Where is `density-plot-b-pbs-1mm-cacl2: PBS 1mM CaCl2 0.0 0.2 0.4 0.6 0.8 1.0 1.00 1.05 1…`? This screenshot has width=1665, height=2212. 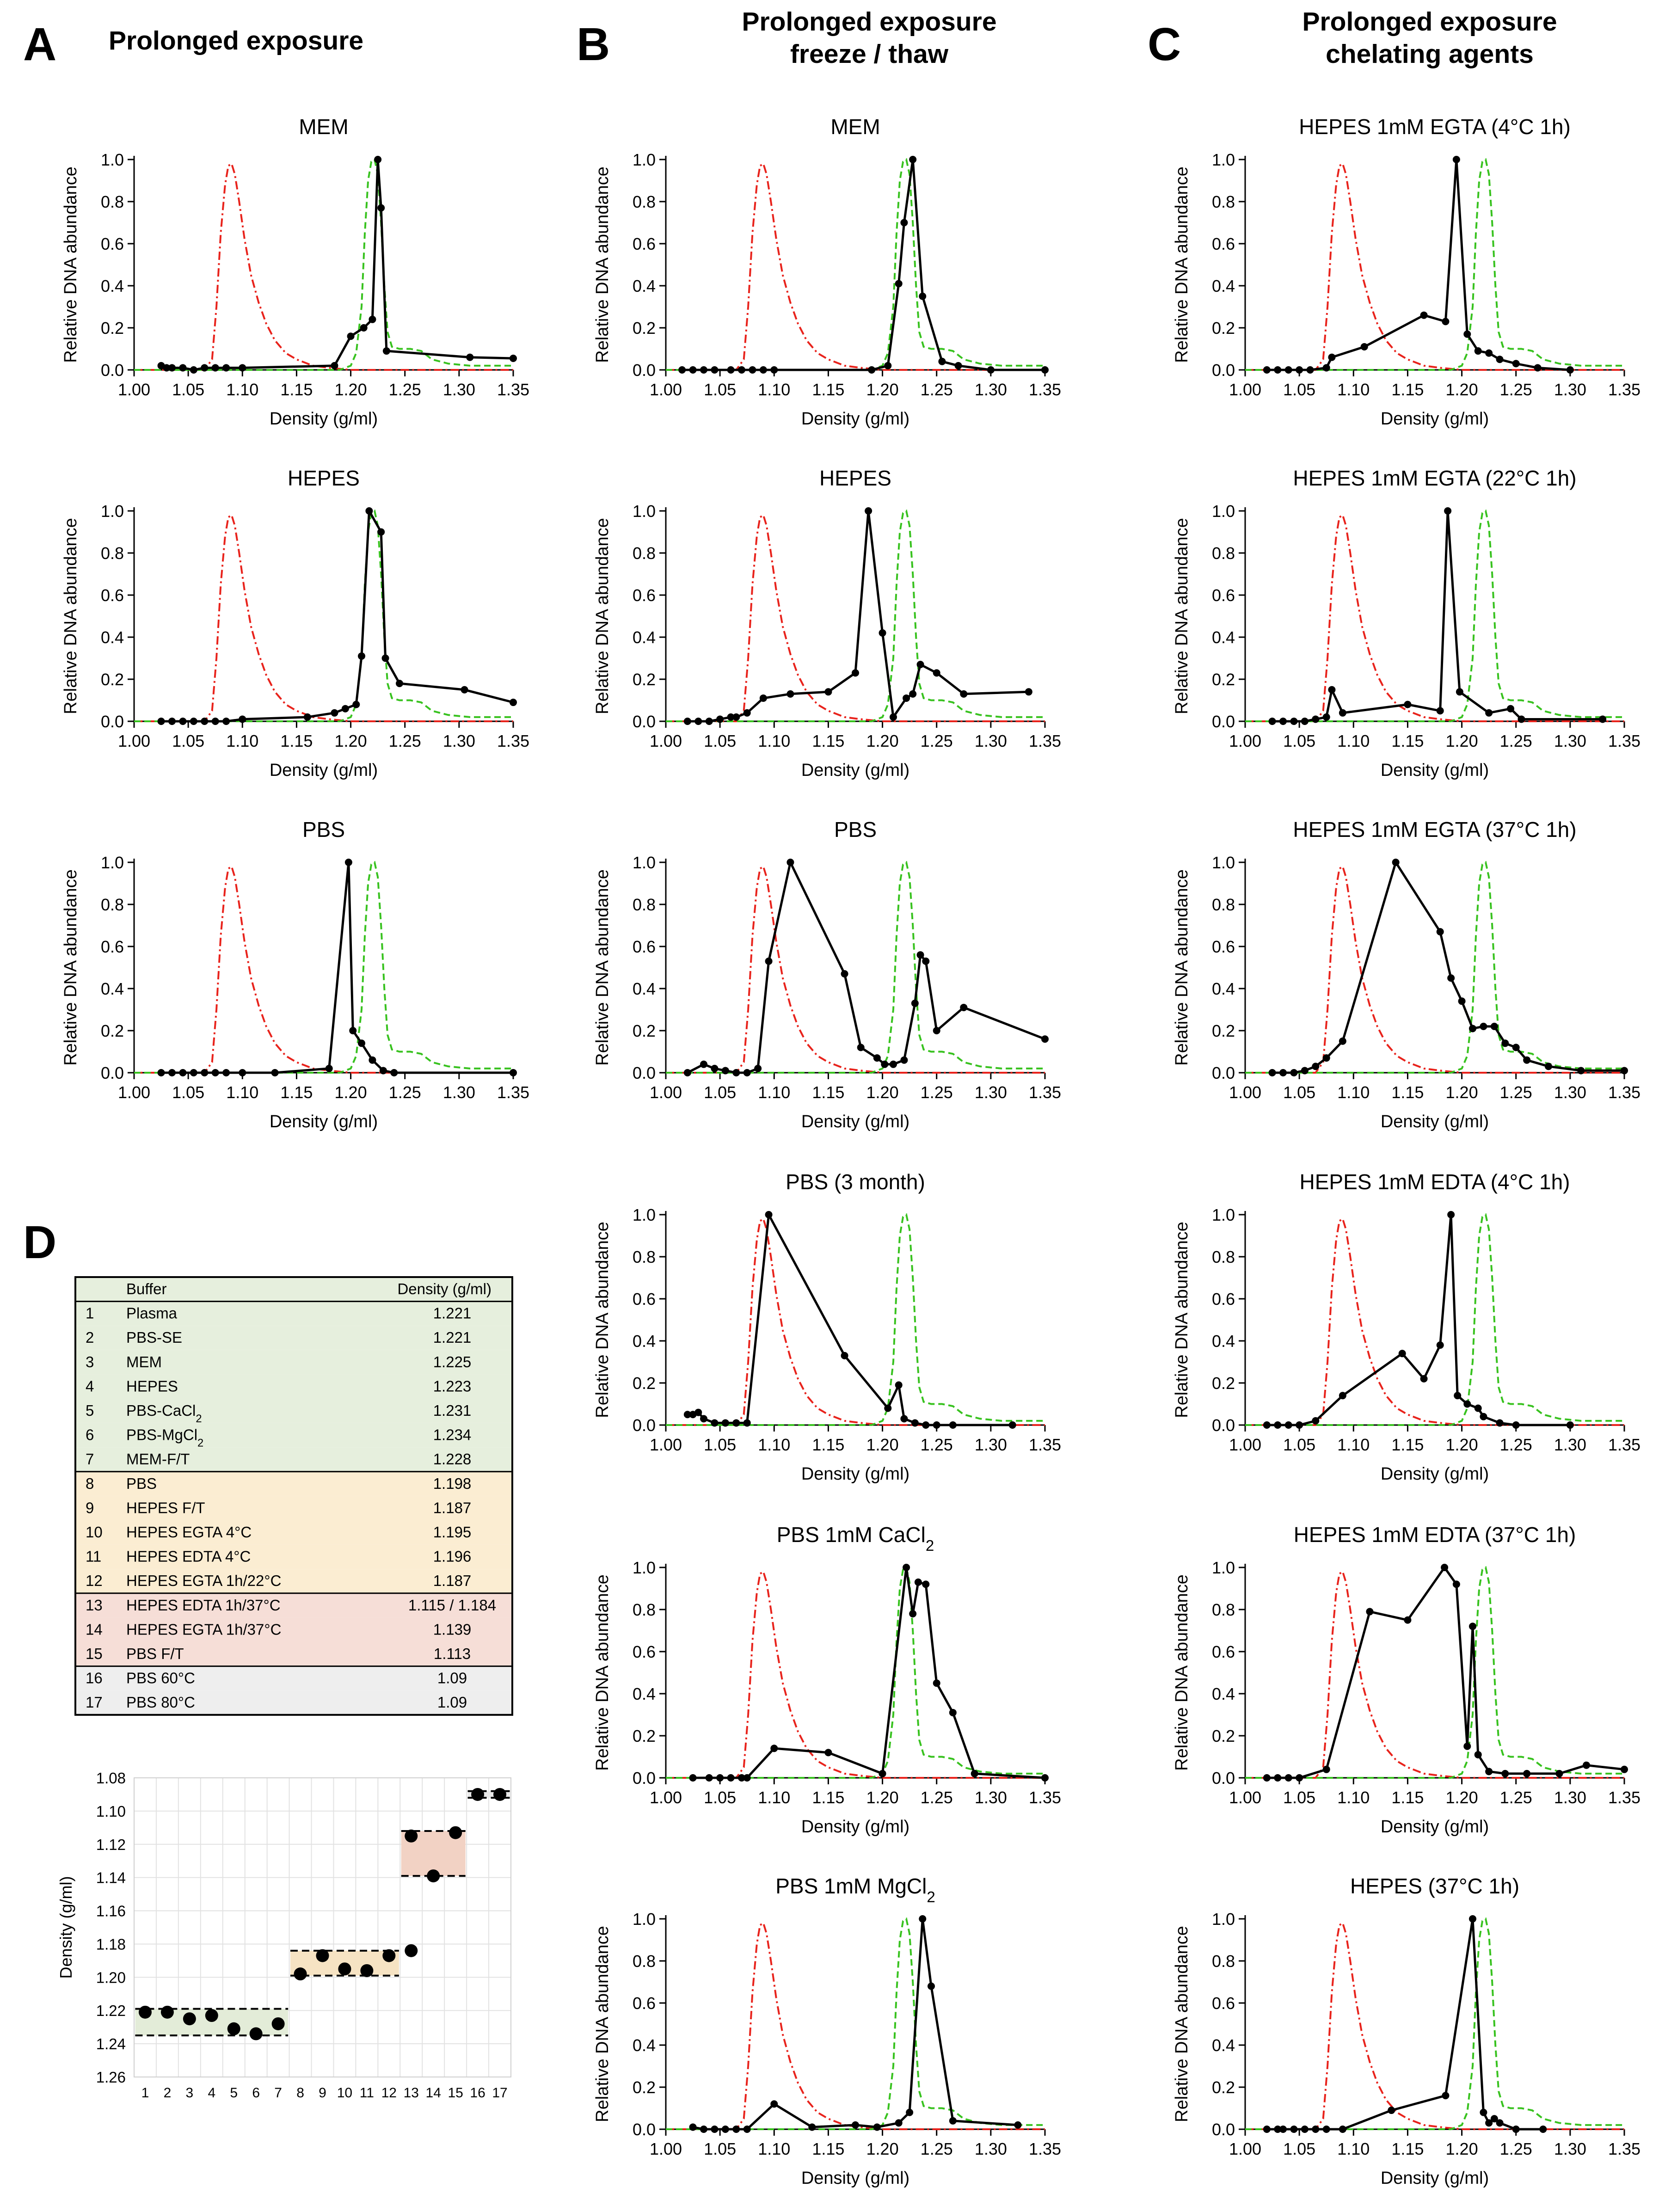
density-plot-b-pbs-1mm-cacl2: PBS 1mM CaCl2 0.0 0.2 0.4 0.6 0.8 1.0 1.00 1.05 1… is located at coordinates (827, 1680).